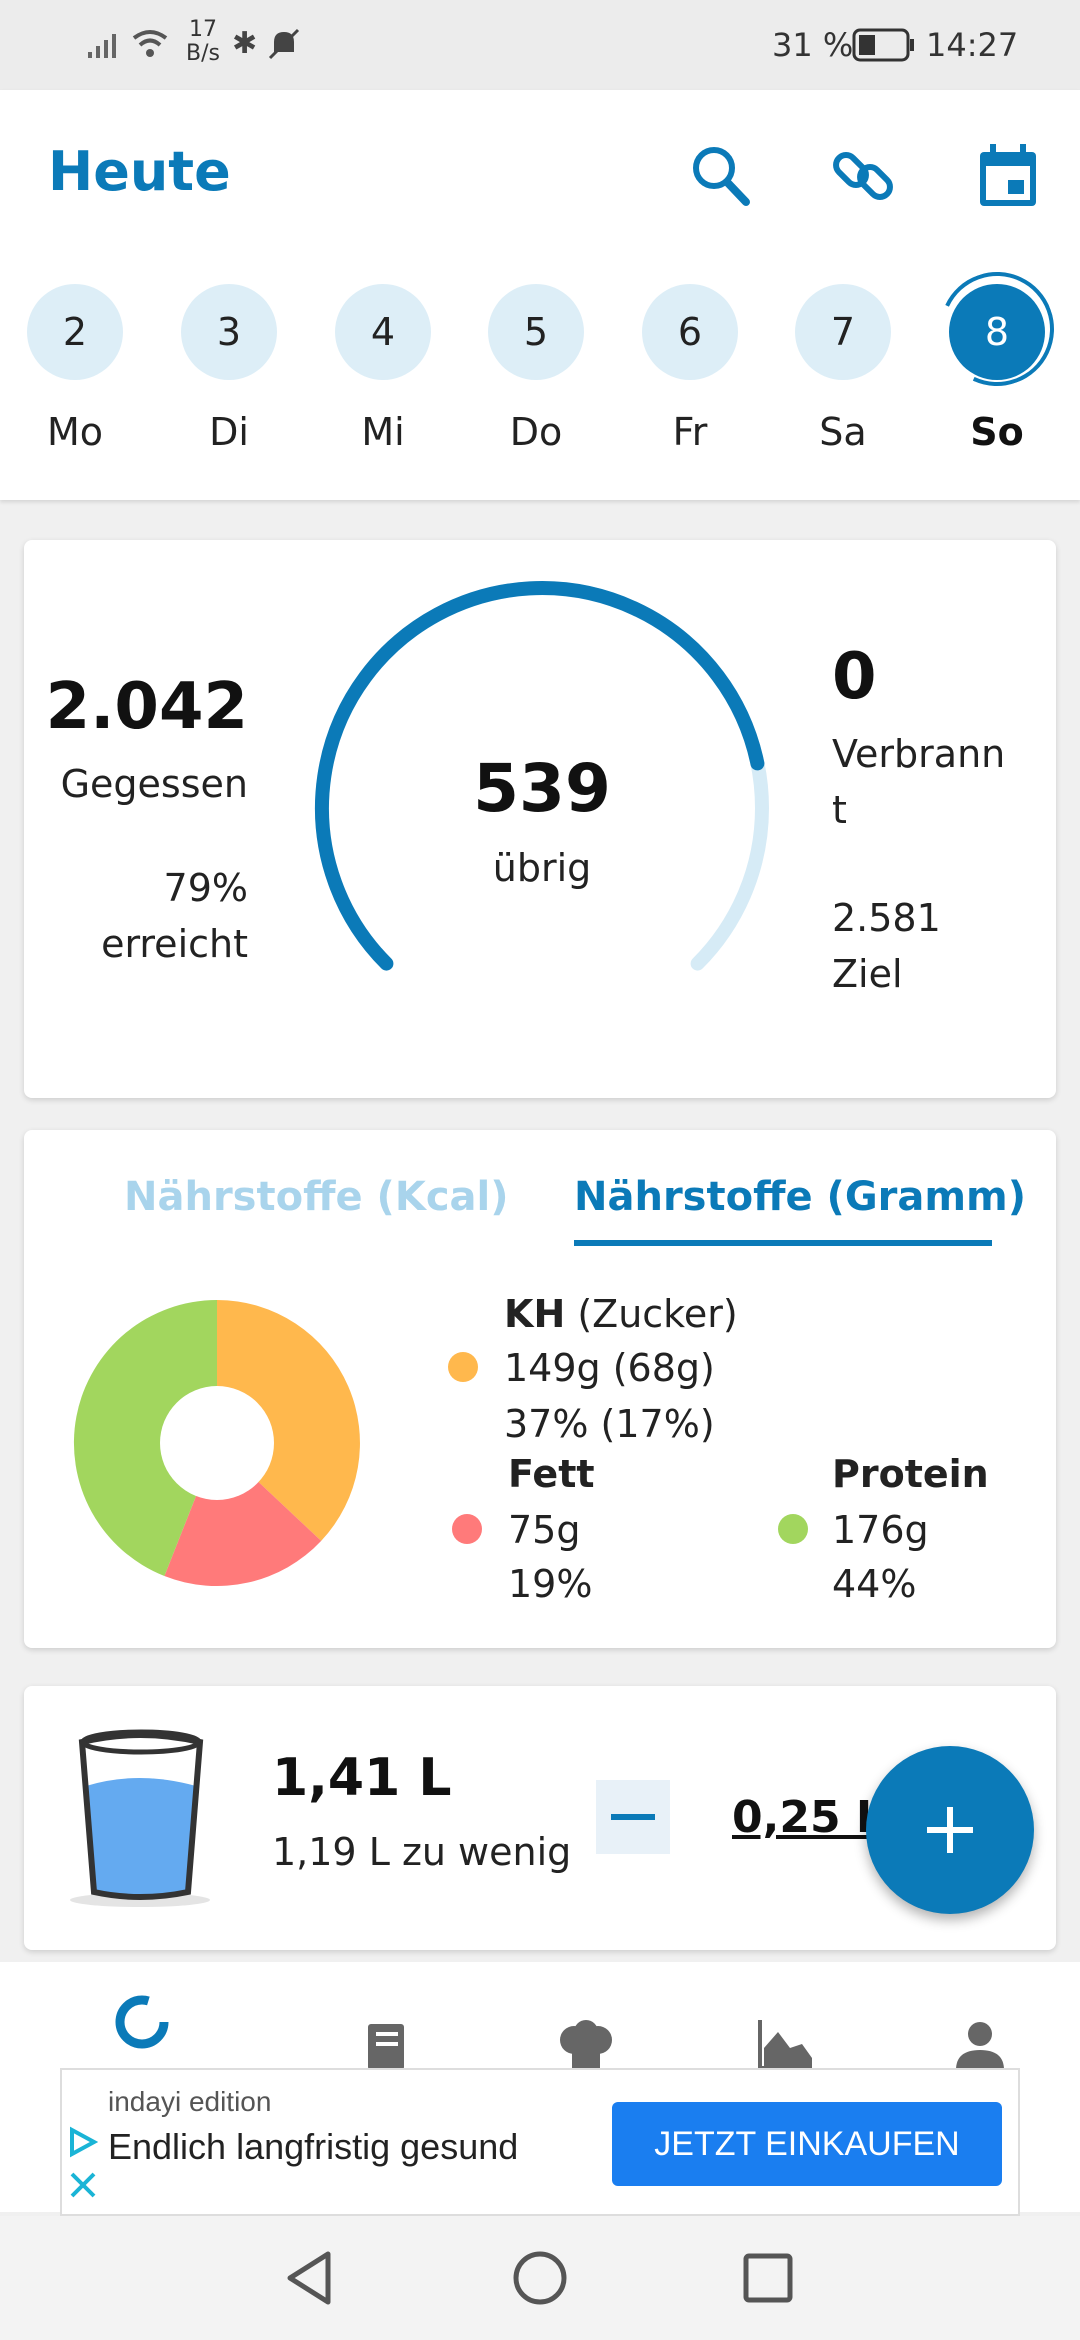 The height and width of the screenshot is (2340, 1080). What do you see at coordinates (362, 1778) in the screenshot?
I see `water-amount: 1,41 L` at bounding box center [362, 1778].